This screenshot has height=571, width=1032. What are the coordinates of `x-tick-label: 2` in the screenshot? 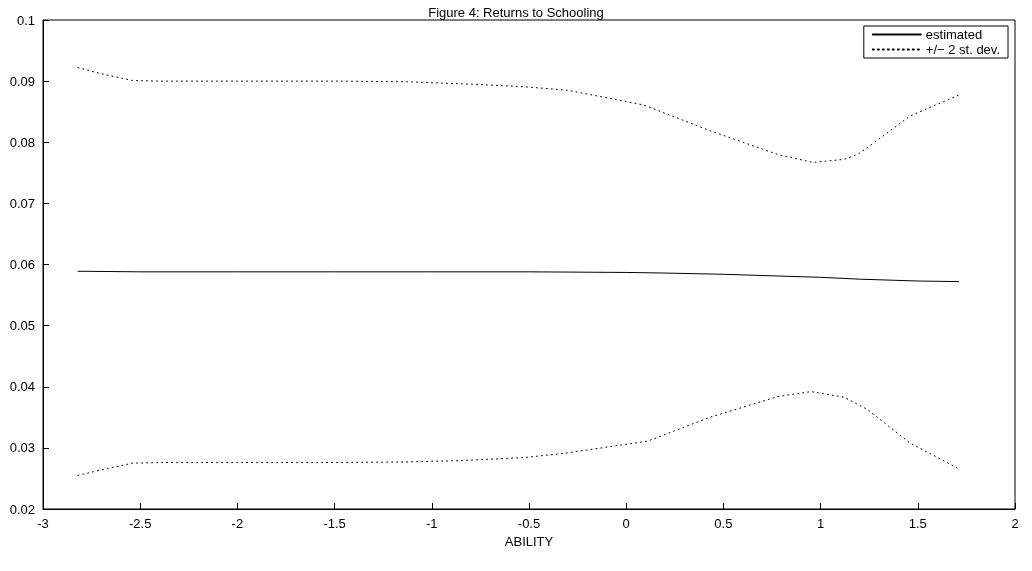 It's located at (1015, 523).